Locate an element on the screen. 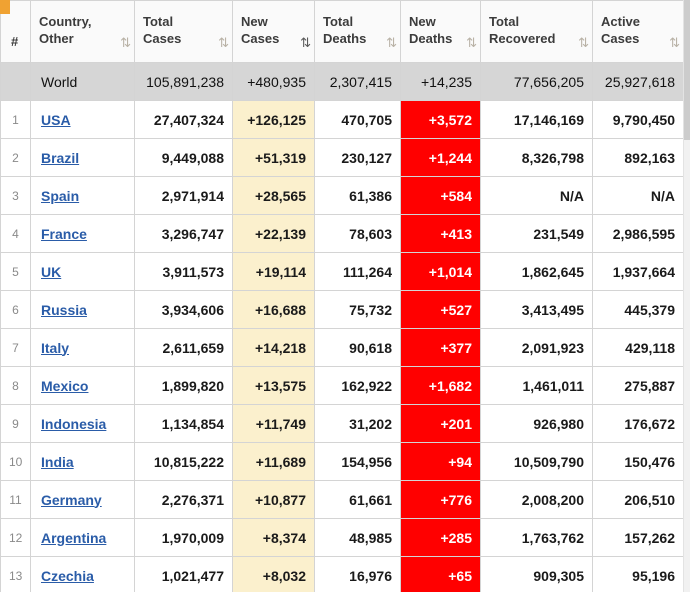 This screenshot has width=690, height=592. column-header-total_deaths: Total Deaths ⇅ is located at coordinates (357, 31).